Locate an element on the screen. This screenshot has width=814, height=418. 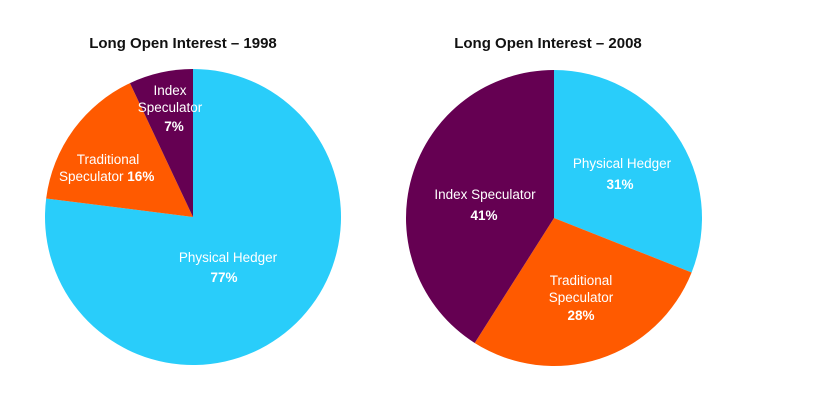
slice-pct-traditional-speculator-1998: 16% is located at coordinates (140, 176).